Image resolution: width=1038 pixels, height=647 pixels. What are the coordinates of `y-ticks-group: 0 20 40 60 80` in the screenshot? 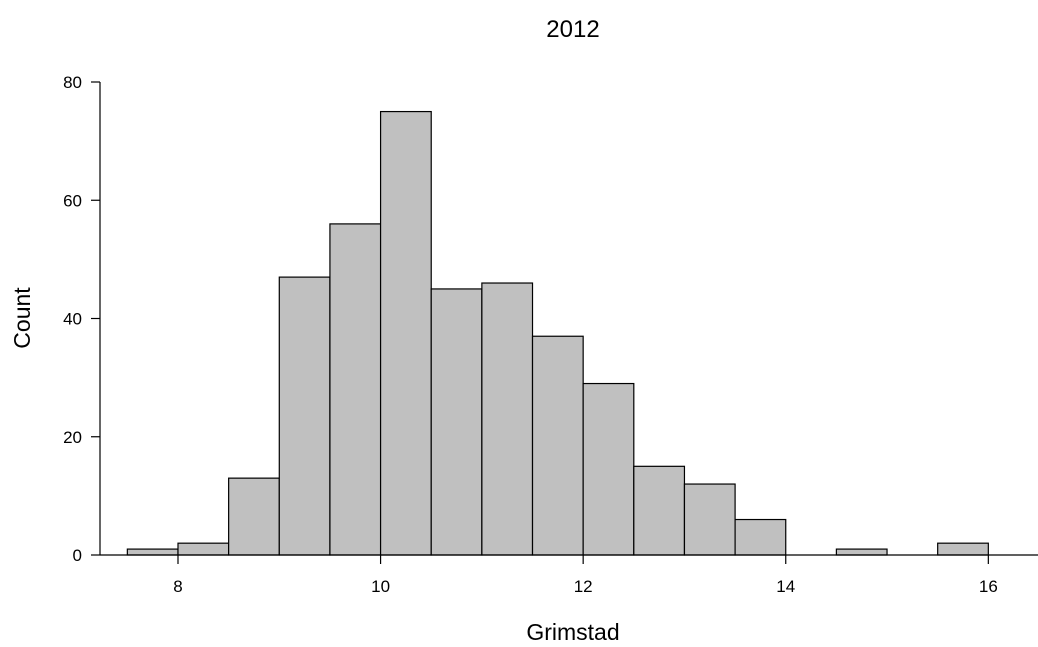 It's located at (81, 319).